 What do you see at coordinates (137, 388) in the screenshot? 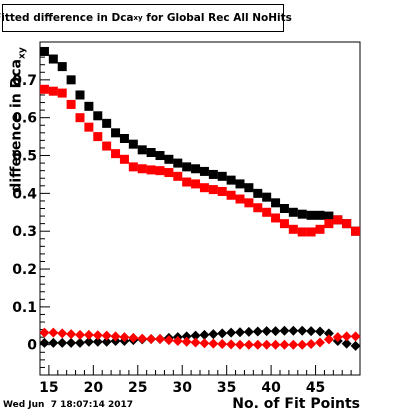
I see `x-tick-label: 25` at bounding box center [137, 388].